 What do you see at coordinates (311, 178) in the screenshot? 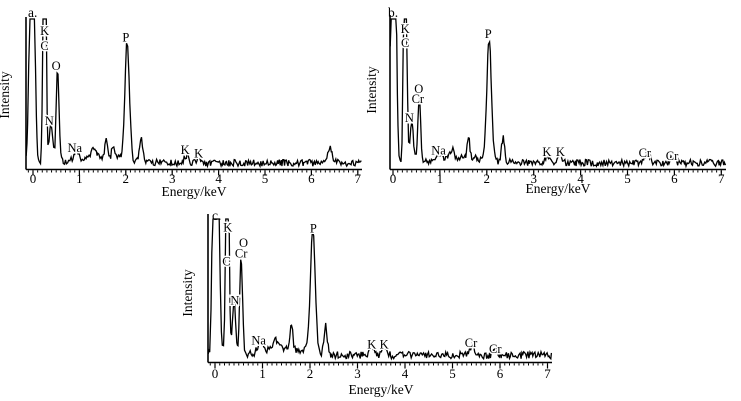
I see `x-tick-label-a-6: 6` at bounding box center [311, 178].